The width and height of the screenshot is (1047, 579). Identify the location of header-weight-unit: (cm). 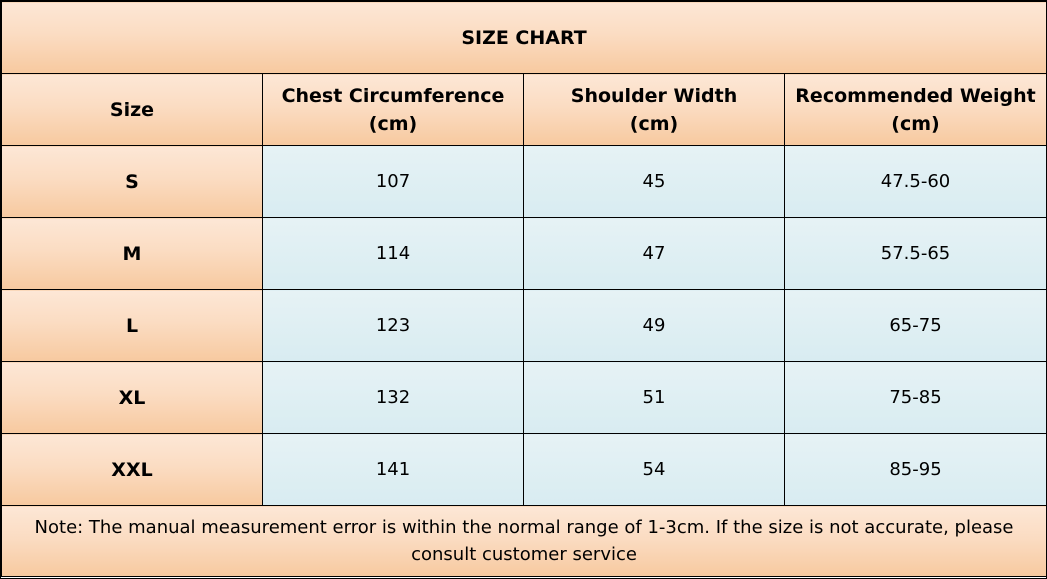
(915, 123).